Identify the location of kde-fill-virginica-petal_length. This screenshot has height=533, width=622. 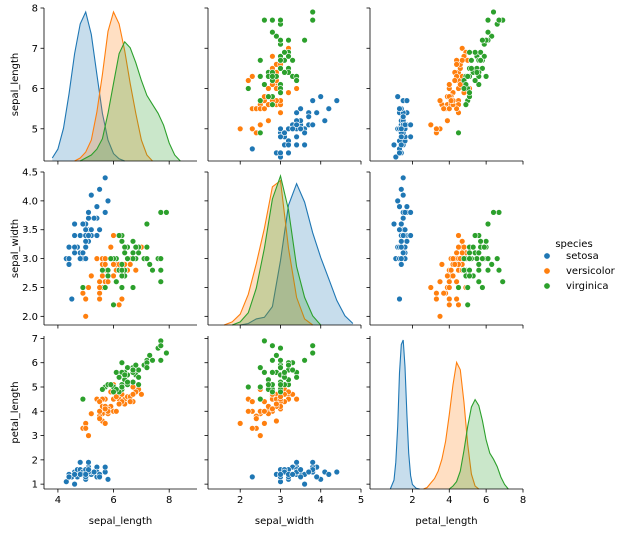
(479, 444).